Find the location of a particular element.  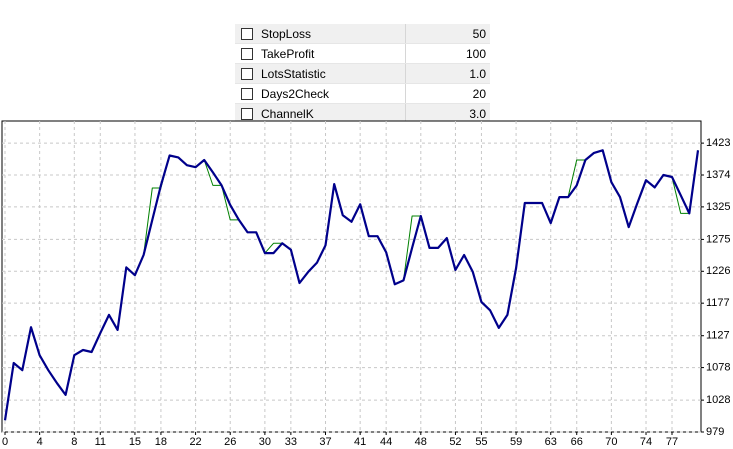

parameter-name: TakeProfit is located at coordinates (288, 53).